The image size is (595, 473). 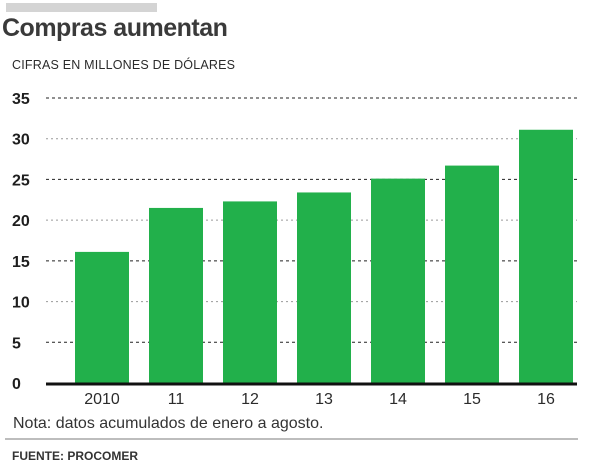 What do you see at coordinates (176, 399) in the screenshot?
I see `x-tick-label: 11` at bounding box center [176, 399].